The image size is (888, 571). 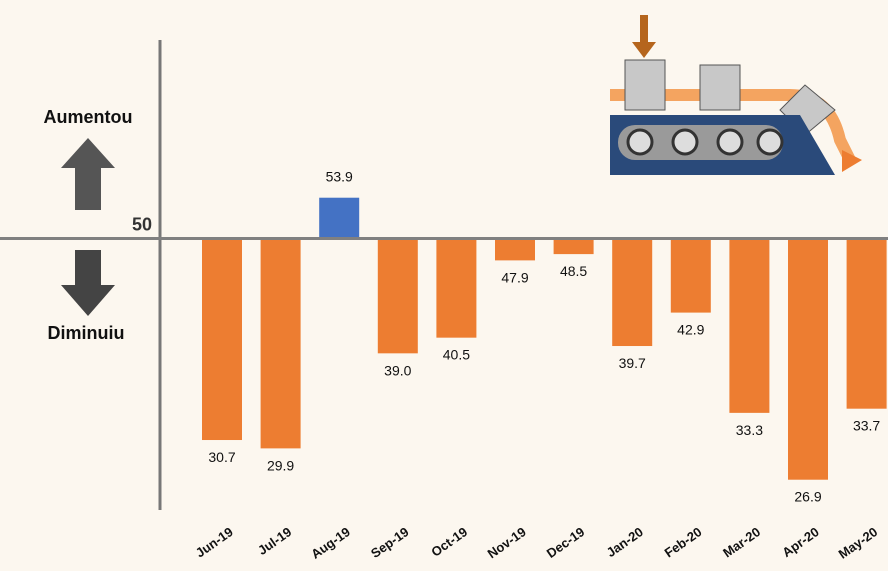 What do you see at coordinates (807, 497) in the screenshot?
I see `data-label: 26.9` at bounding box center [807, 497].